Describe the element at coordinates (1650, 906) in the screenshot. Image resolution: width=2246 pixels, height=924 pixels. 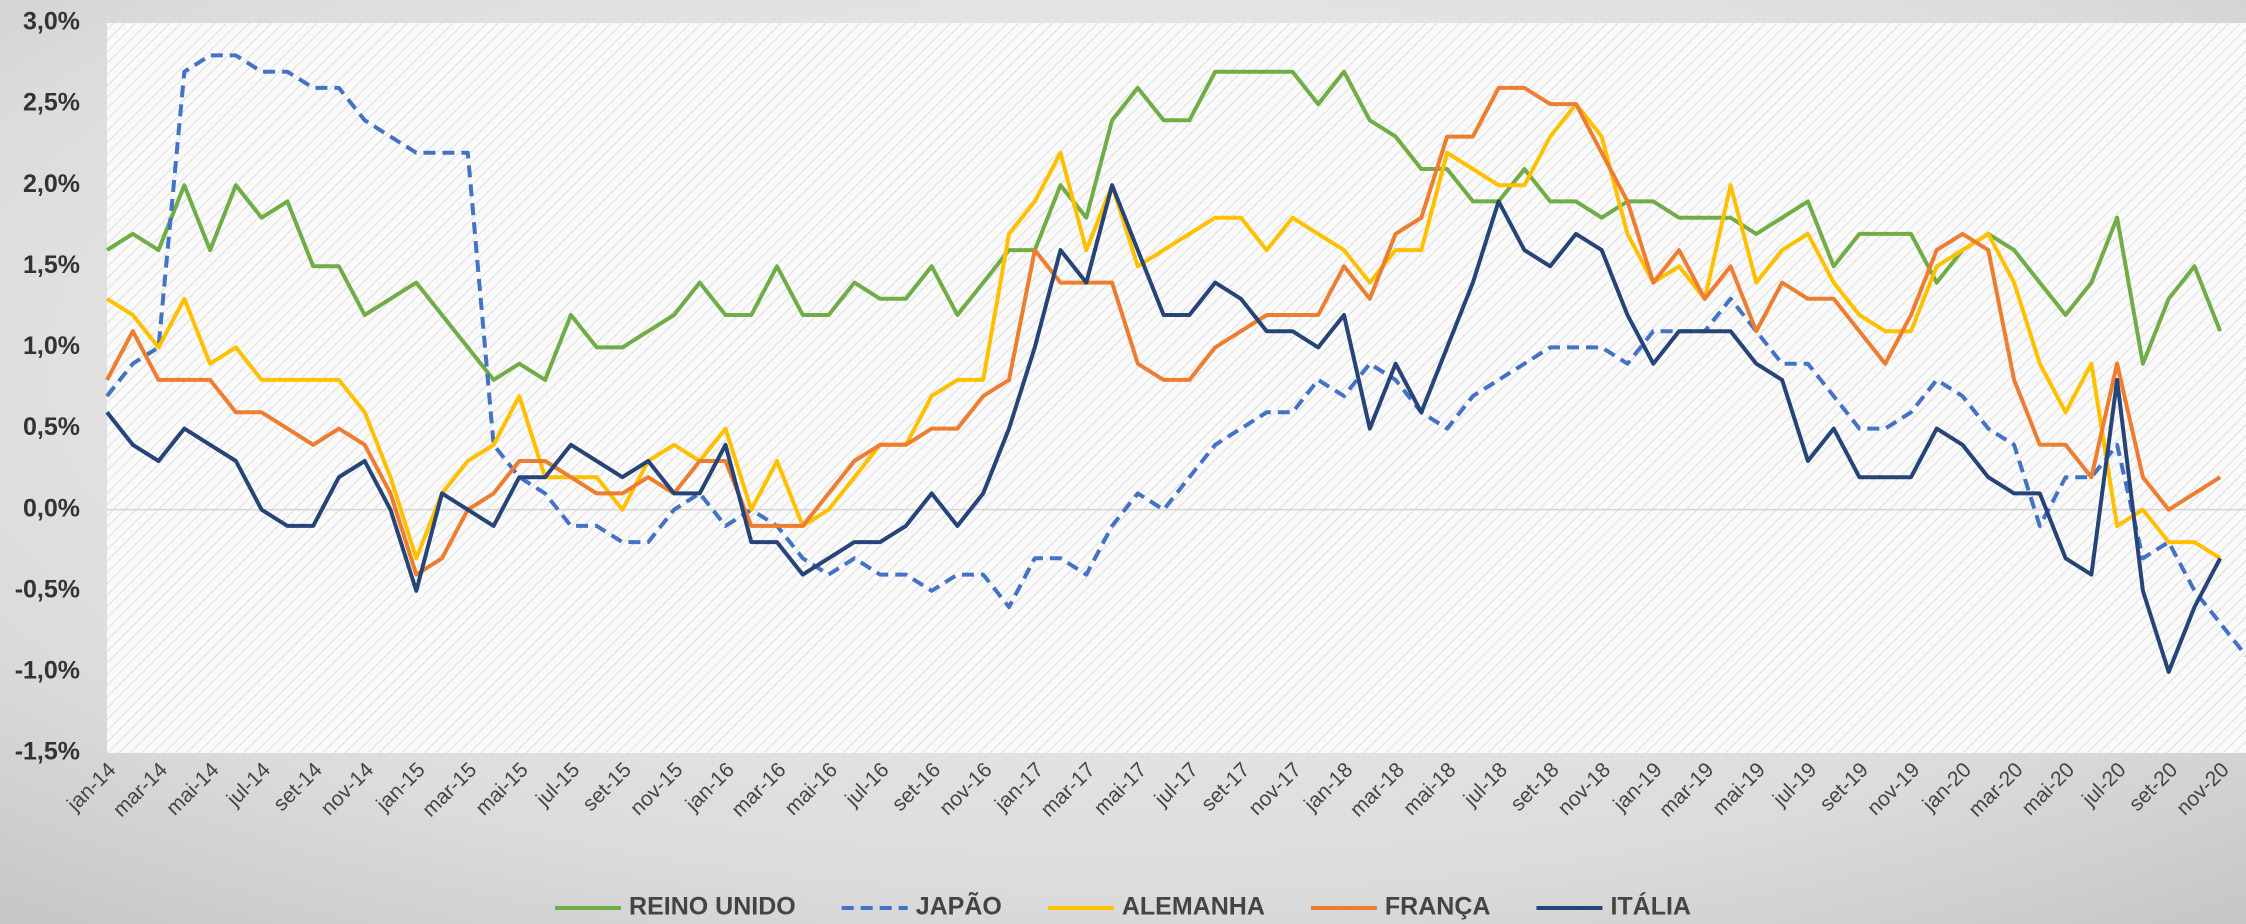
I see `legend-label: ITÁLIA` at that location.